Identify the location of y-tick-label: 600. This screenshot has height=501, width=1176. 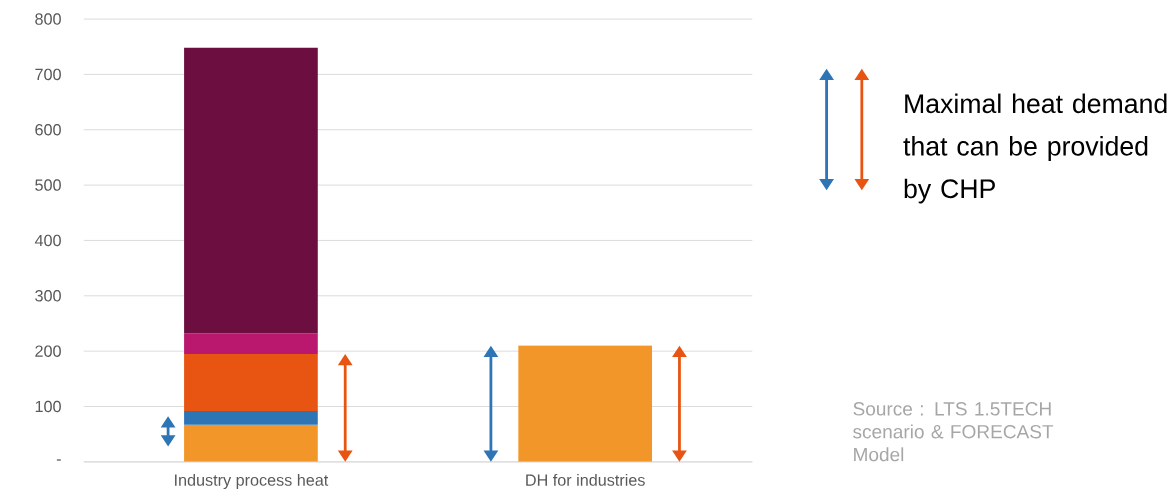
(48, 130).